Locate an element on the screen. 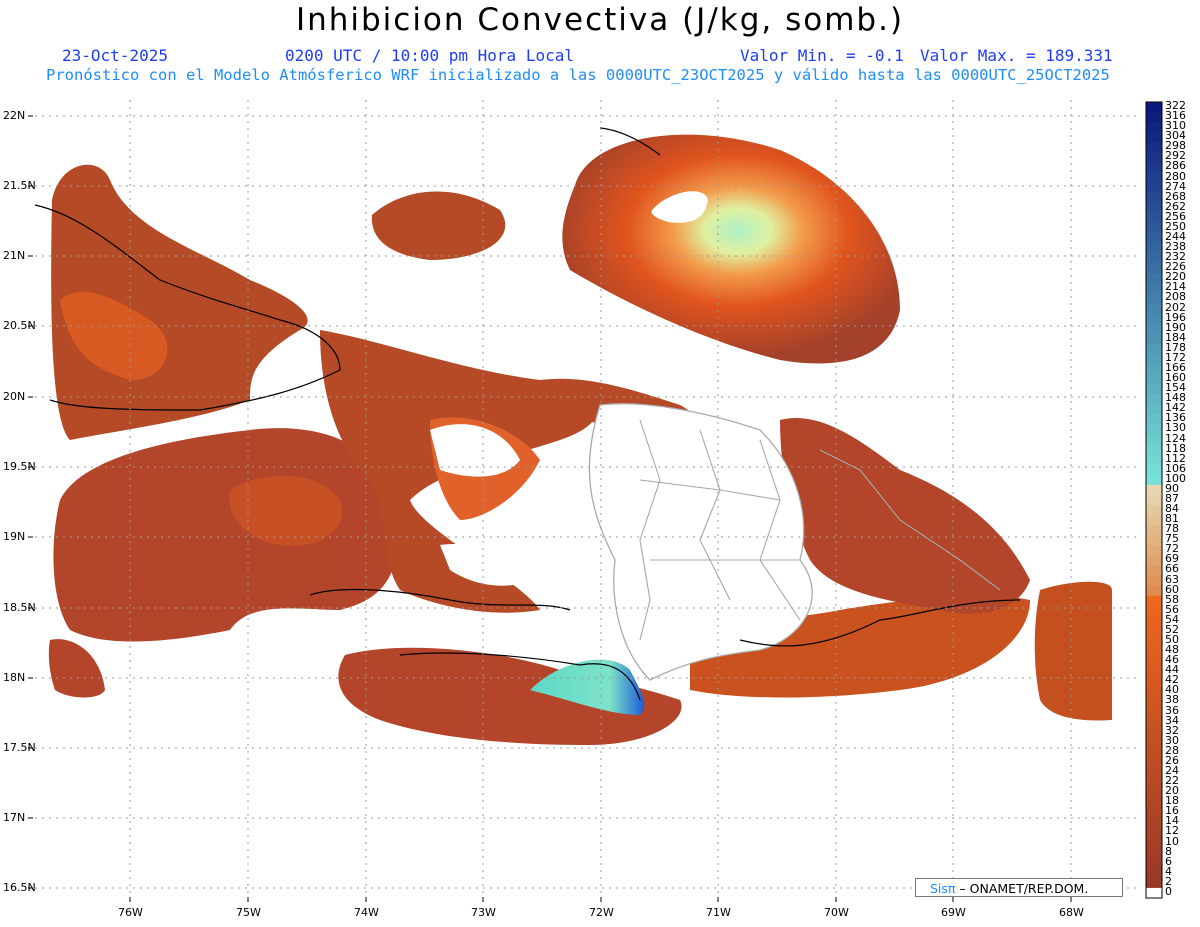 The width and height of the screenshot is (1200, 927). colorbar-label: 298 is located at coordinates (1175, 146).